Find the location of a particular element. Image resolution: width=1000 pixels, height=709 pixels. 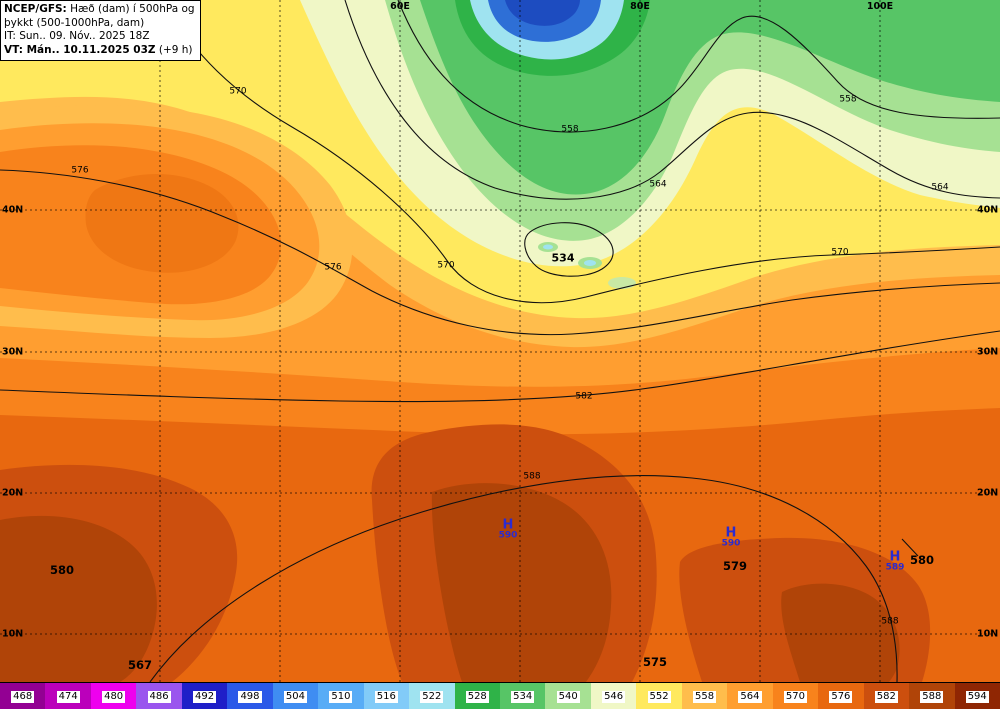

legend-value: 480 is located at coordinates (114, 696).